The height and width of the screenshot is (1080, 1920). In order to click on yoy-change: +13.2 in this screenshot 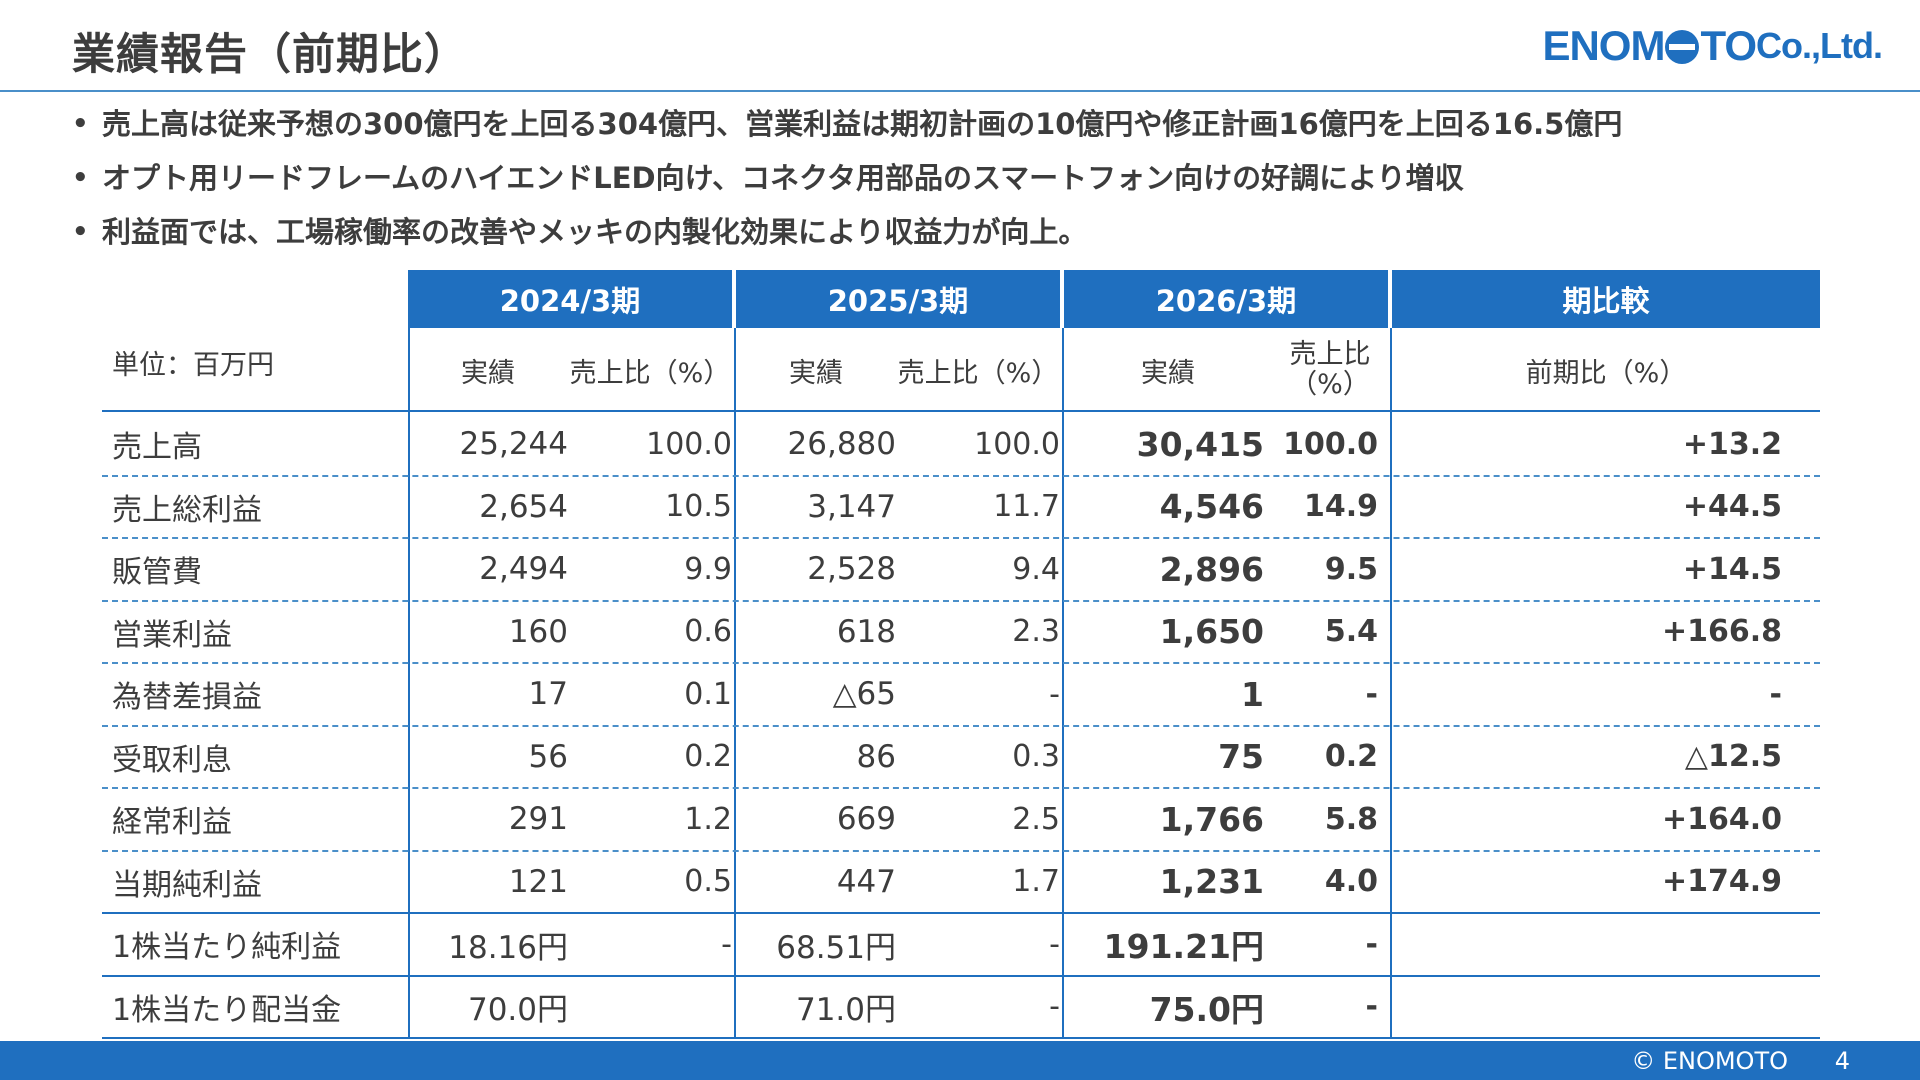, I will do `click(1732, 444)`.